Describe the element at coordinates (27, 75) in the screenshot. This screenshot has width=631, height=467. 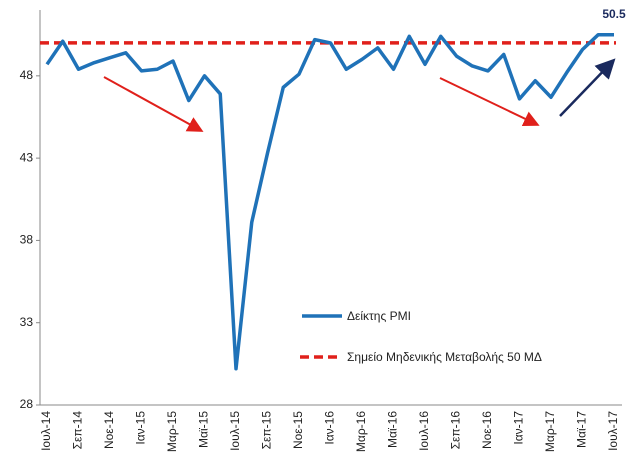
I see `y-tick-label: 48` at that location.